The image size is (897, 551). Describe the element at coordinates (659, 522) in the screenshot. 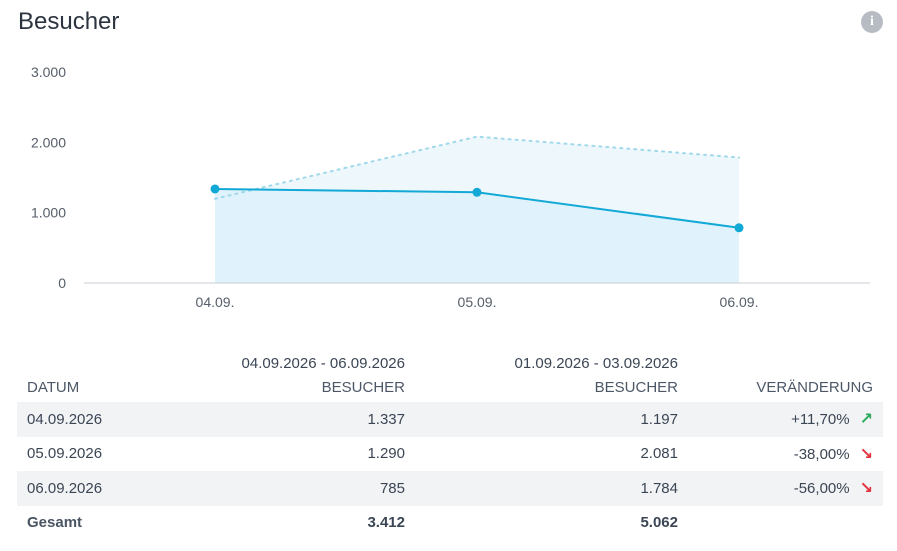

I see `total-visitors-previous: 5.062` at that location.